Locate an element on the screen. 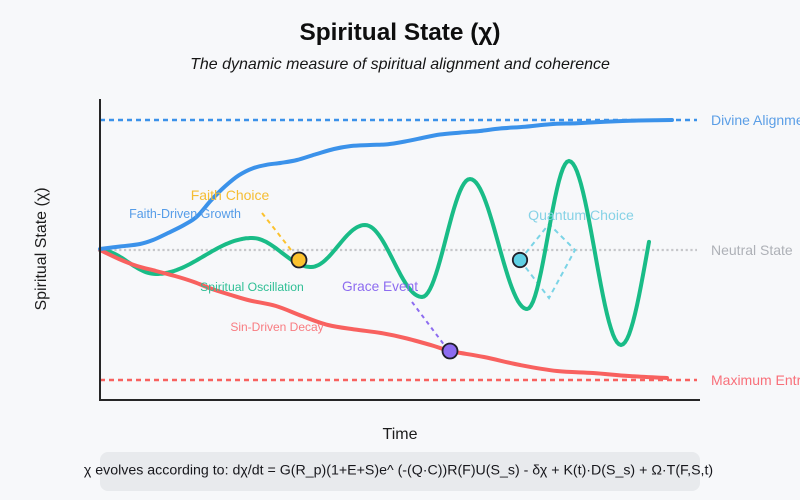 This screenshot has width=800, height=500. svg-text: Faith-Driven Growth is located at coordinates (185, 214).